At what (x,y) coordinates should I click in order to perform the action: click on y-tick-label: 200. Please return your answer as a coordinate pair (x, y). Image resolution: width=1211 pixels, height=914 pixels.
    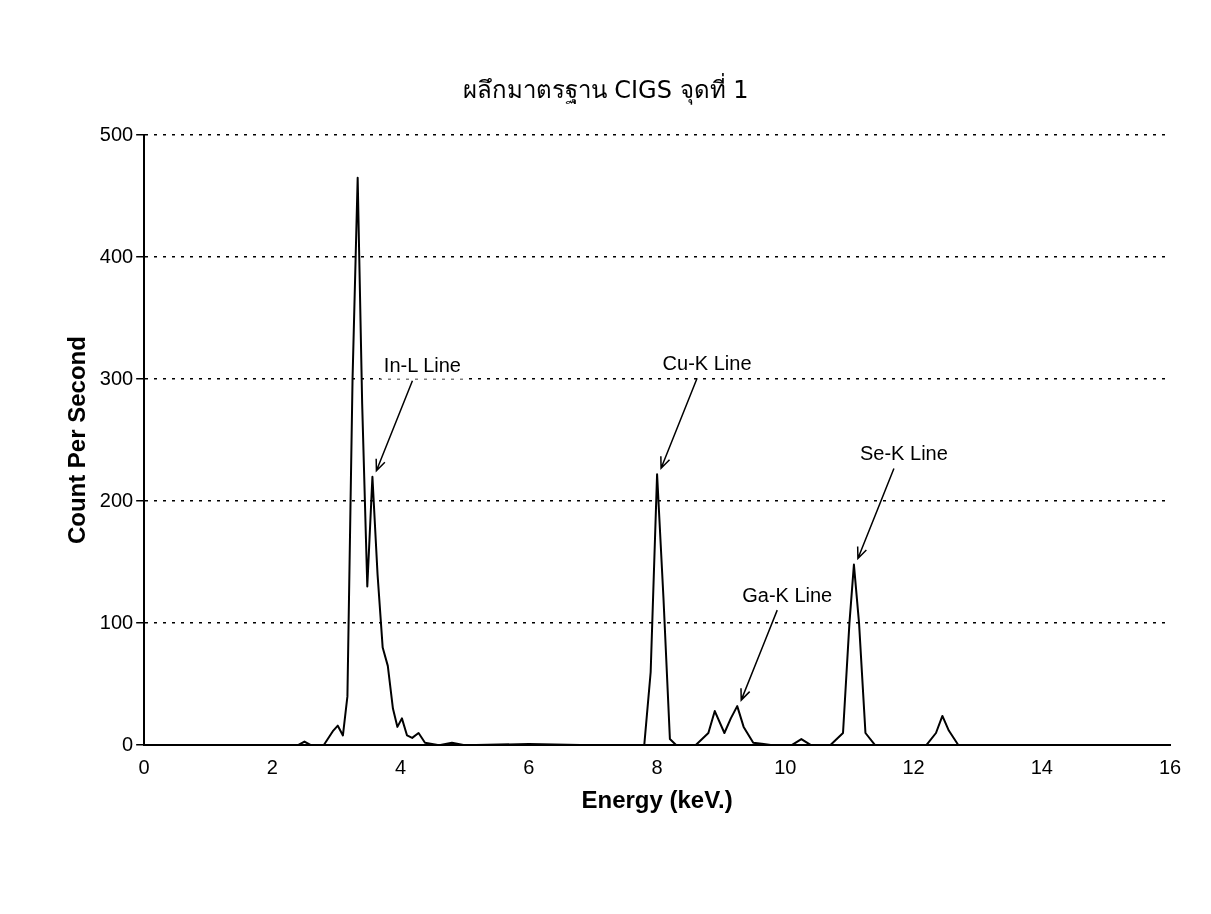
    Looking at the image, I should click on (116, 499).